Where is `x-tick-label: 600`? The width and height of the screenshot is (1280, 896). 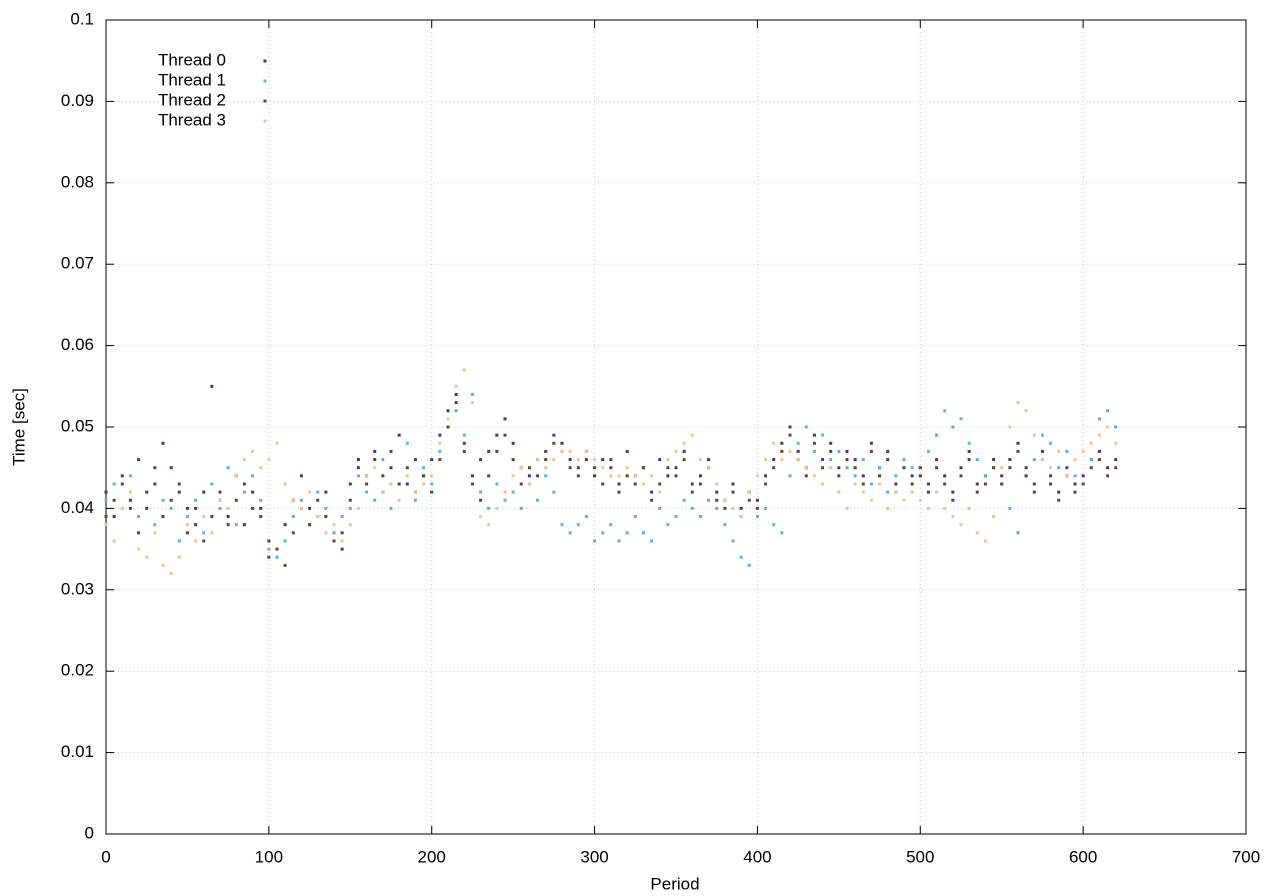 x-tick-label: 600 is located at coordinates (1083, 856).